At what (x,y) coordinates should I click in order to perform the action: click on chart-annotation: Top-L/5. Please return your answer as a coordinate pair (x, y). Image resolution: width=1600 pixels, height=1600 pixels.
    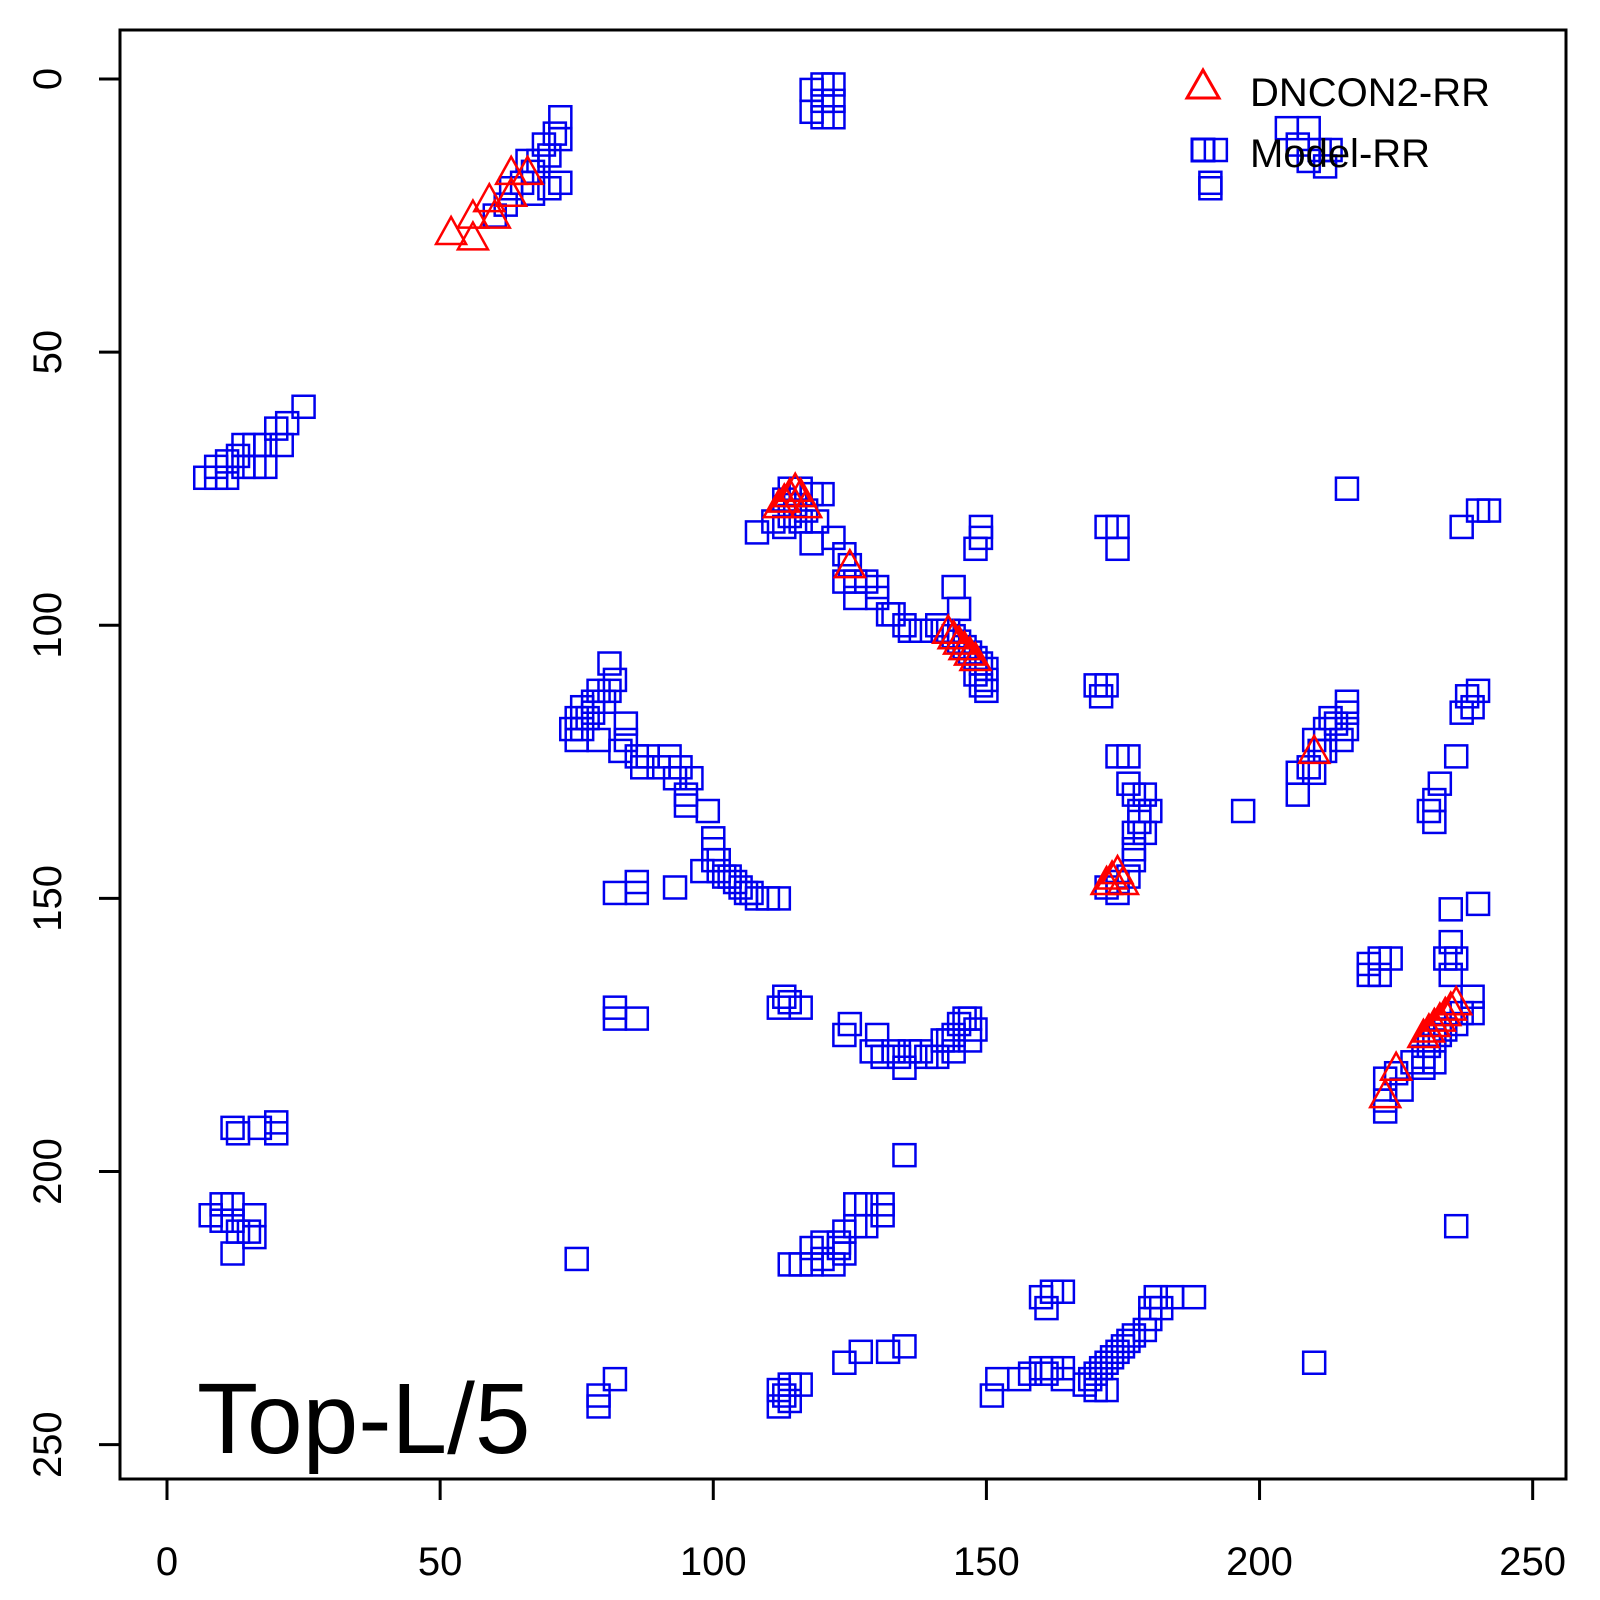
    Looking at the image, I should click on (364, 1419).